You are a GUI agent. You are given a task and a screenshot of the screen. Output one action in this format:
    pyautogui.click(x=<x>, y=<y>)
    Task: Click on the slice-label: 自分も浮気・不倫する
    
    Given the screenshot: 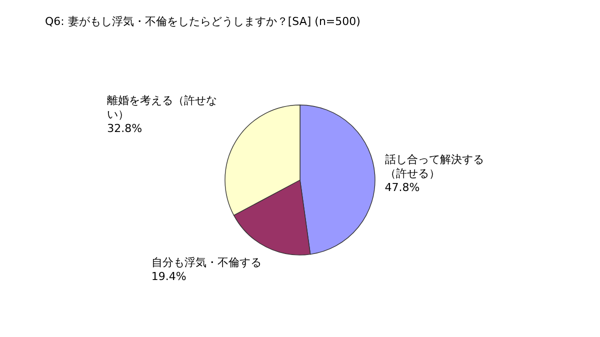 What is the action you would take?
    pyautogui.click(x=206, y=262)
    